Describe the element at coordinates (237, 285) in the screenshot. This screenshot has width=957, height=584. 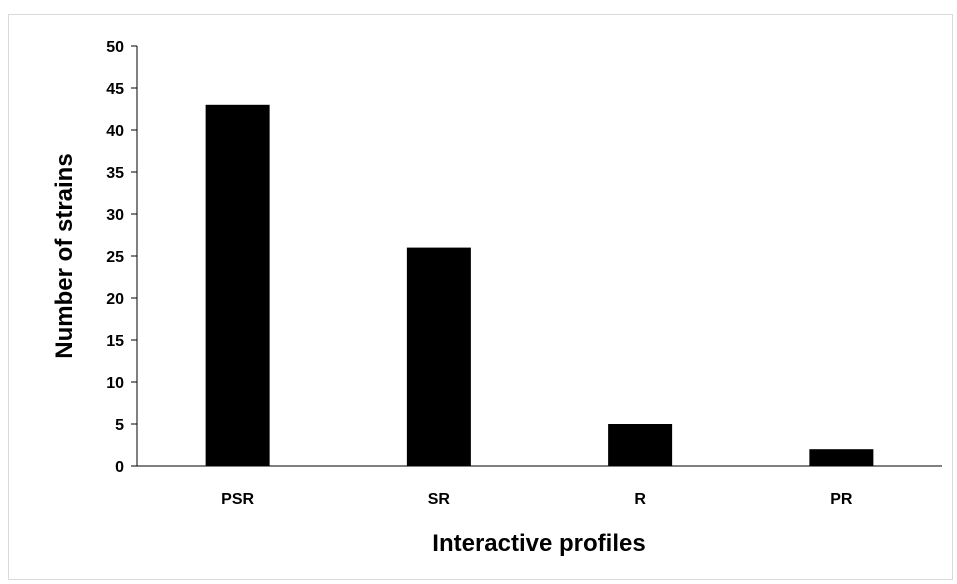
I see `bar-psr` at that location.